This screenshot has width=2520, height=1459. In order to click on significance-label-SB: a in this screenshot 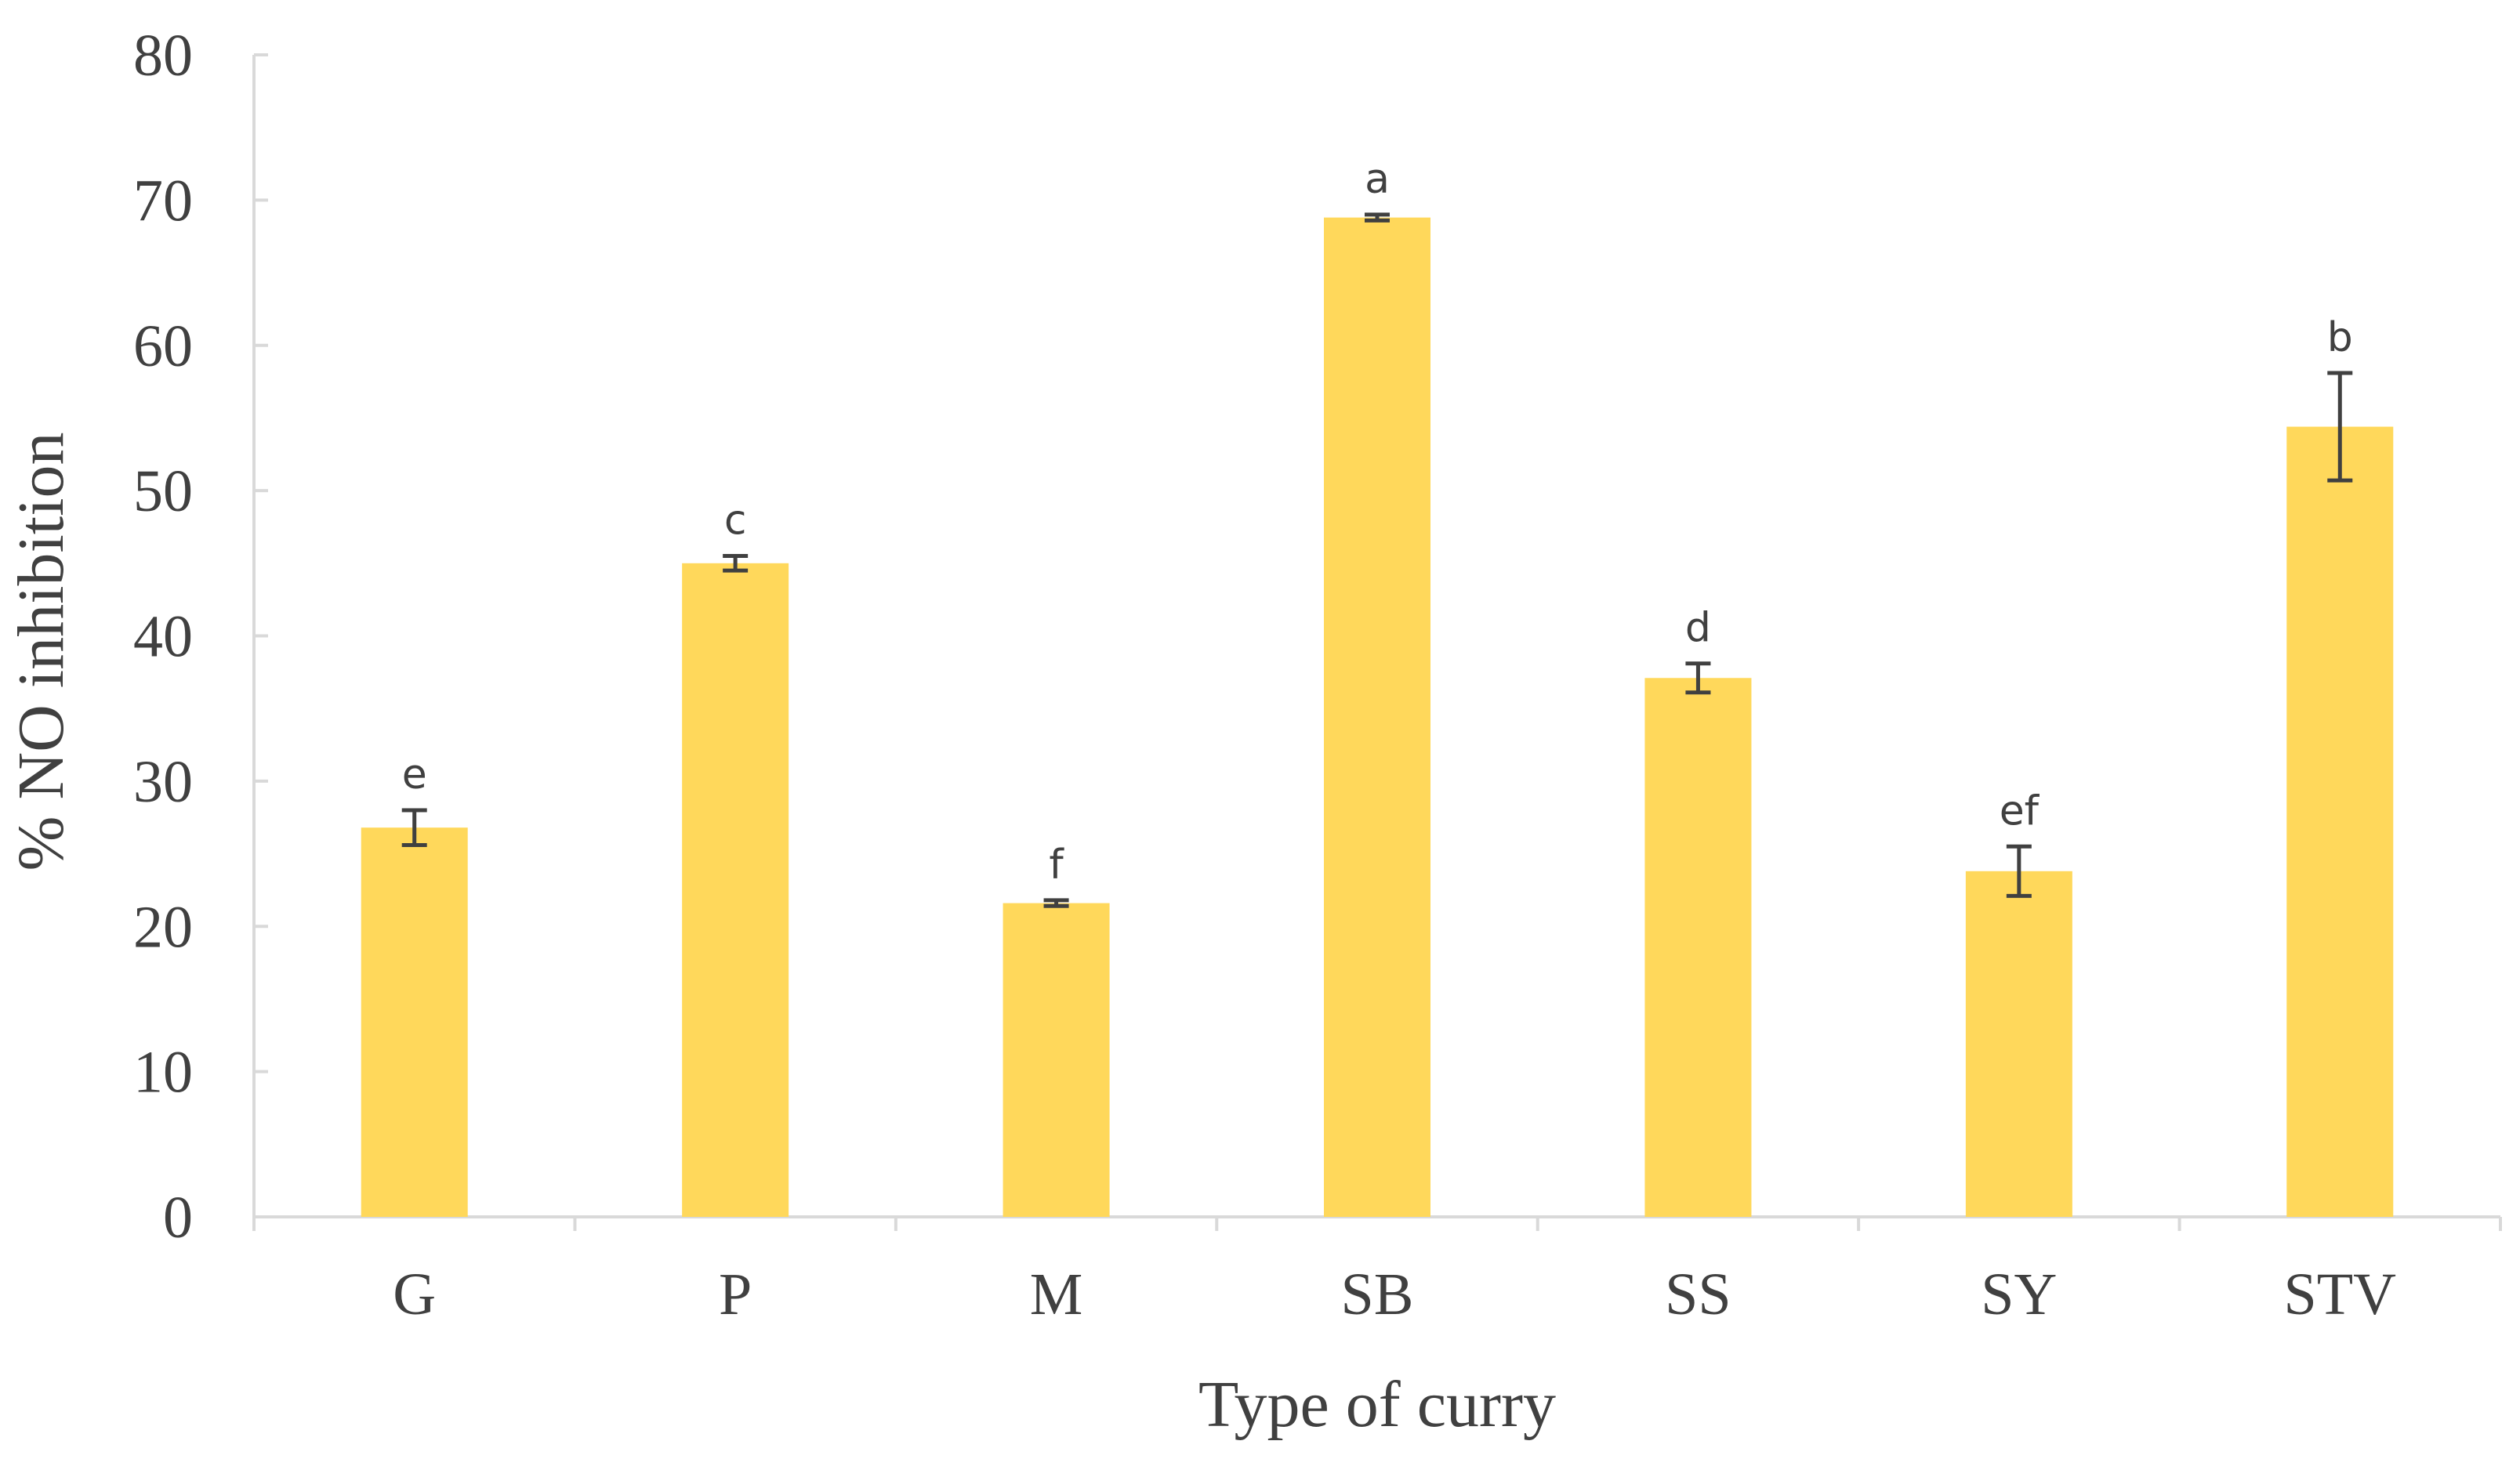, I will do `click(1377, 179)`.